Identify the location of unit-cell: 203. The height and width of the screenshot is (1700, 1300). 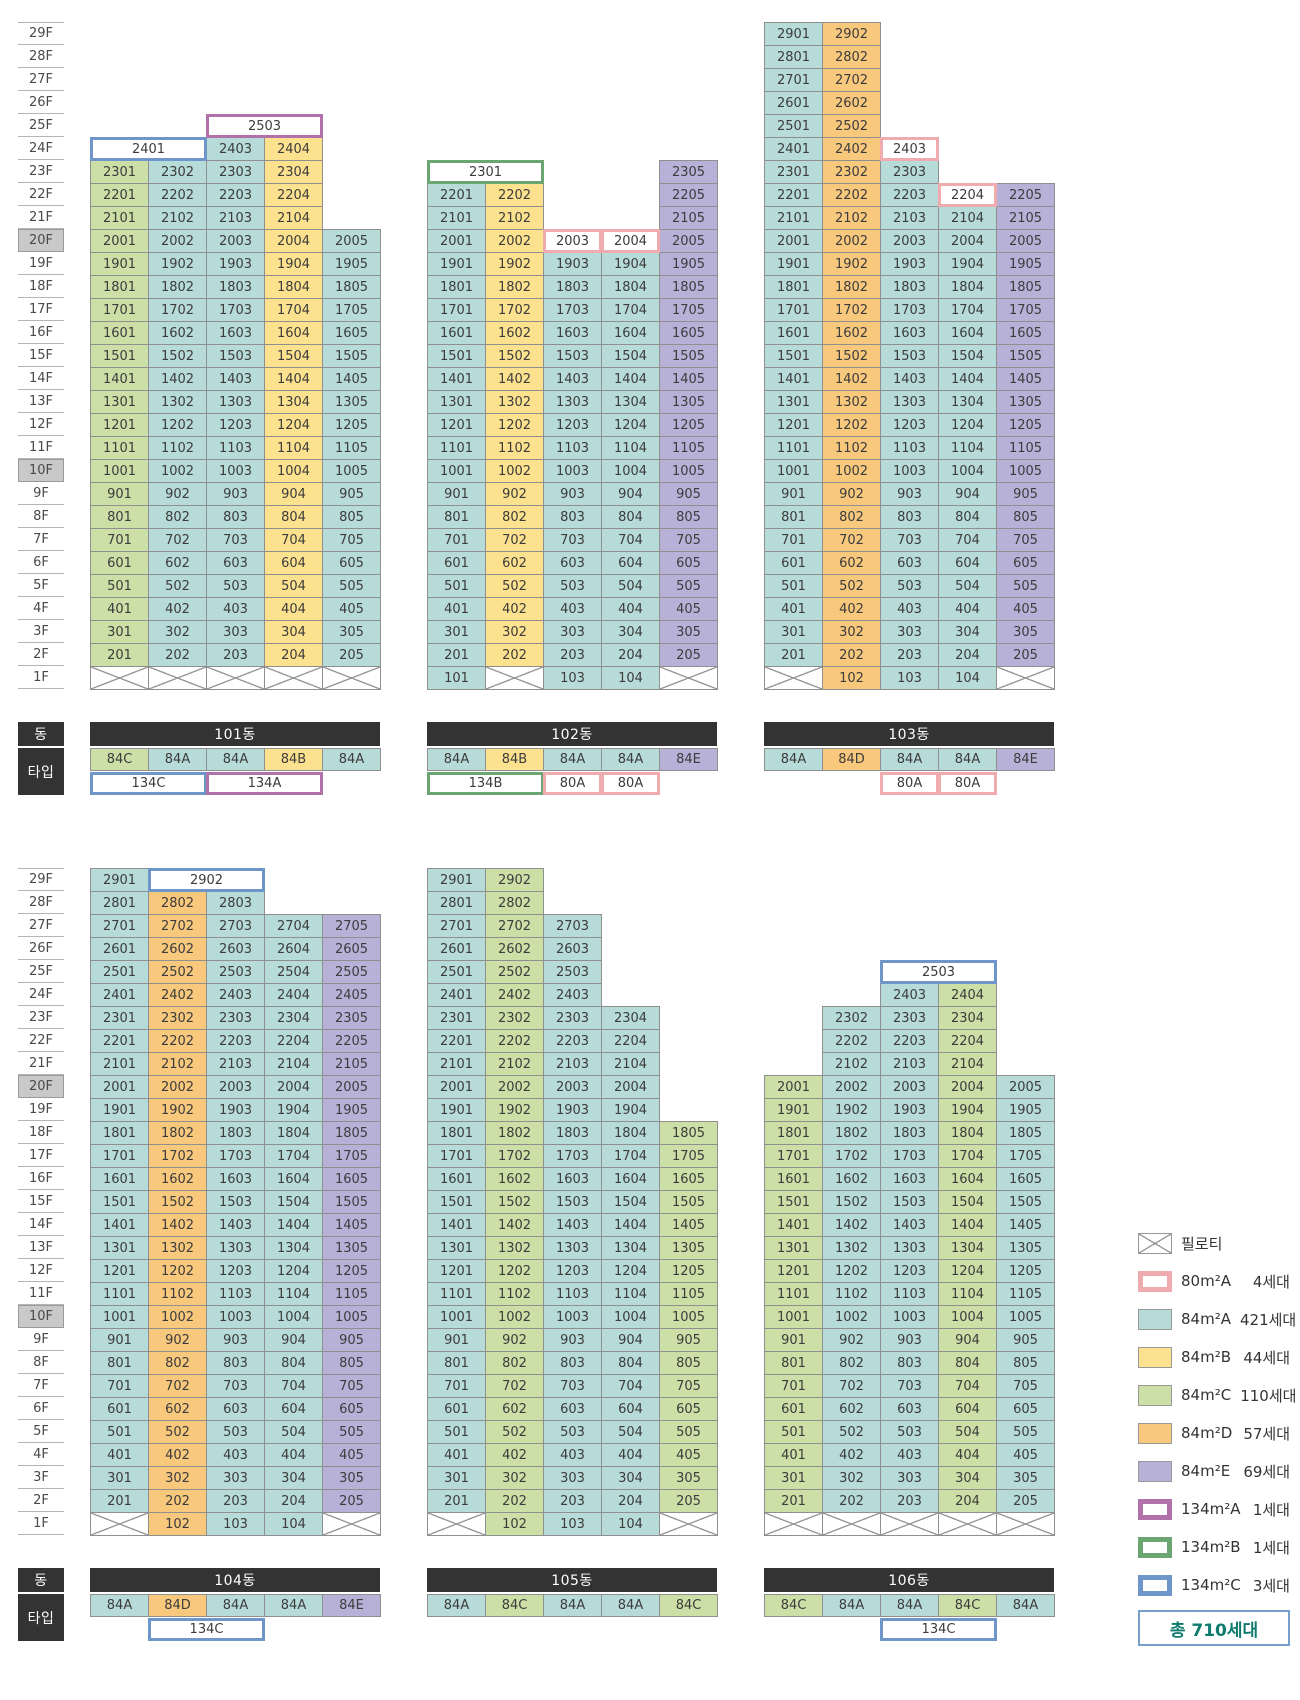
(572, 655).